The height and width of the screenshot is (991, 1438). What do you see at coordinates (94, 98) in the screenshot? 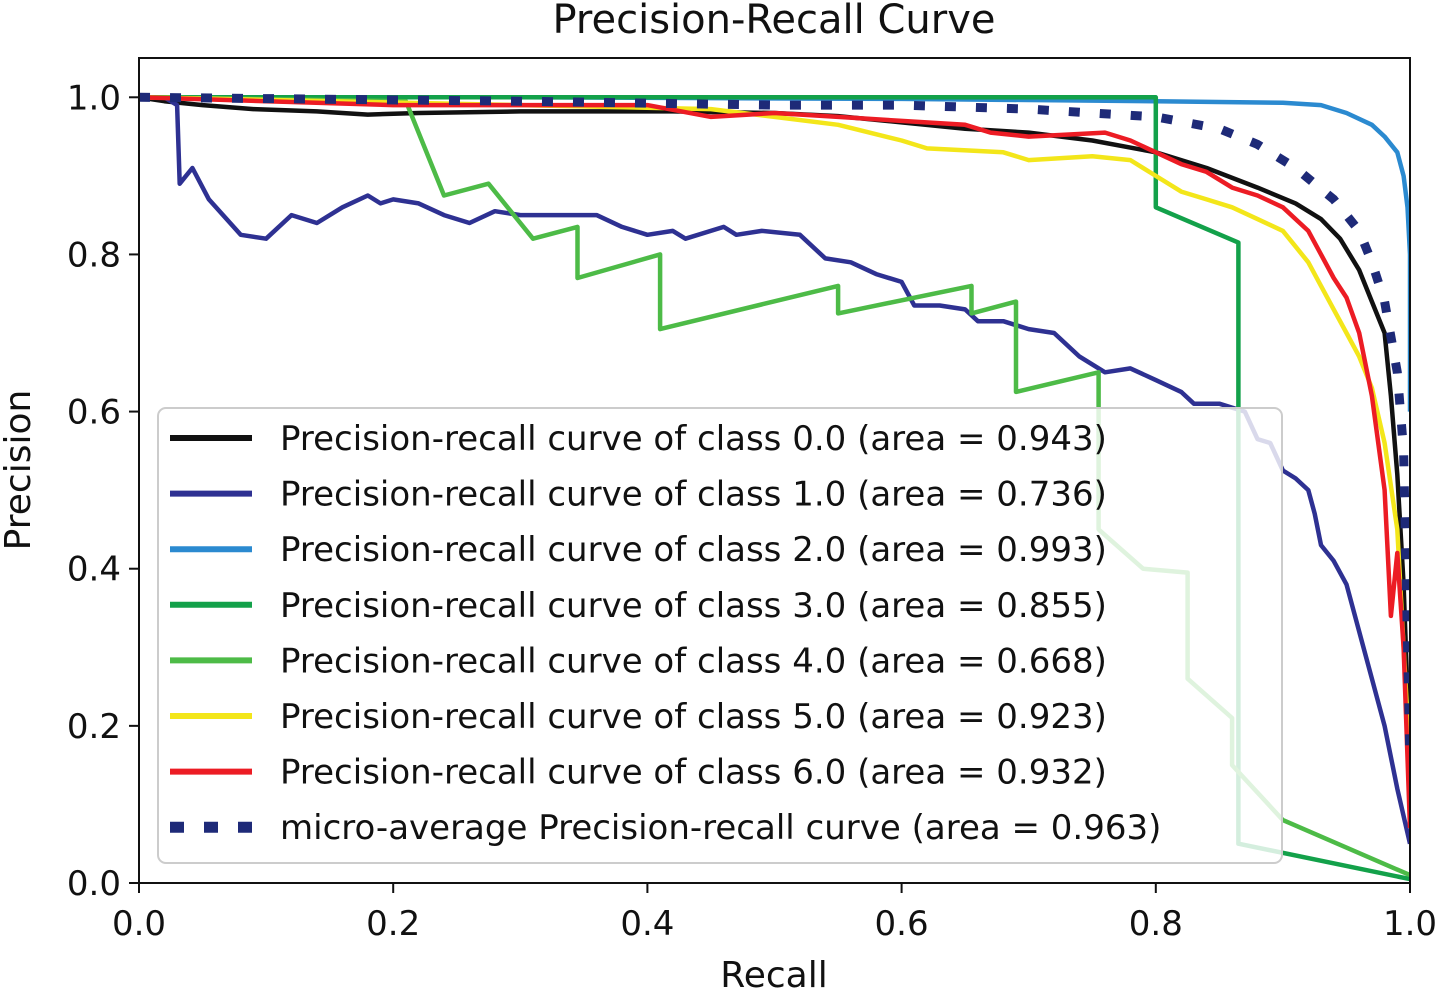
I see `y-tick-label: 1.0` at bounding box center [94, 98].